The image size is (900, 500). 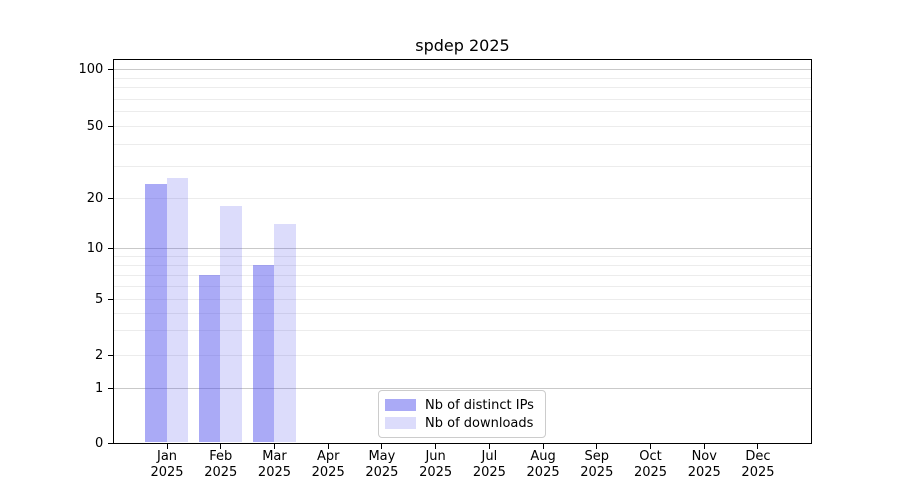 I want to click on x-tick-month: Jan, so click(x=167, y=456).